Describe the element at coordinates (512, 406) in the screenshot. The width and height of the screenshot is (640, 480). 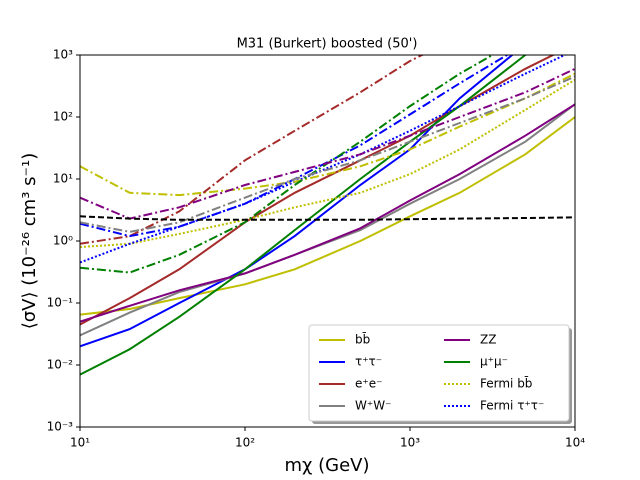
I see `legend-label: Fermi τ⁺τ⁻` at that location.